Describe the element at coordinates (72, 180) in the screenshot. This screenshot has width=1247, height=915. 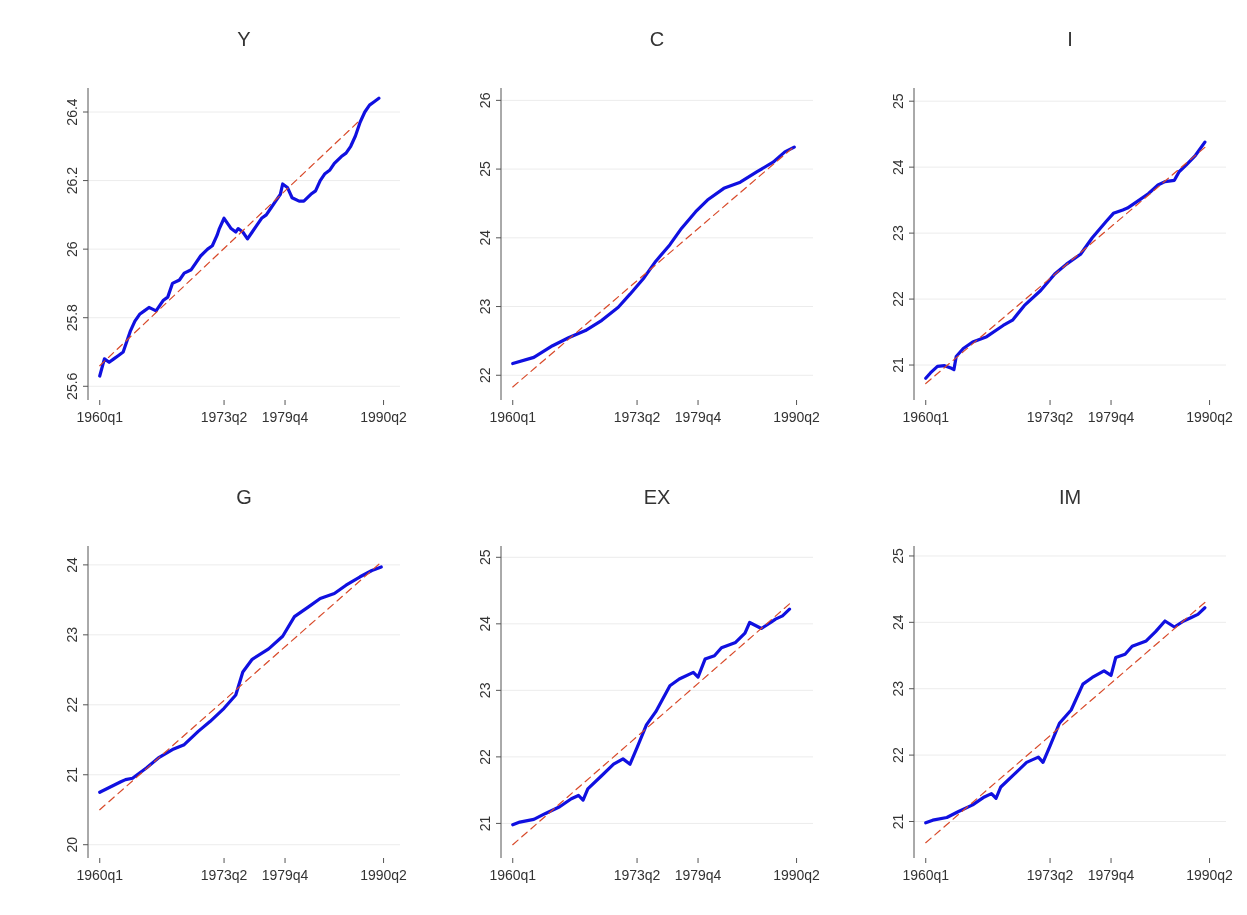
I see `y-tick-label: 26.2` at that location.